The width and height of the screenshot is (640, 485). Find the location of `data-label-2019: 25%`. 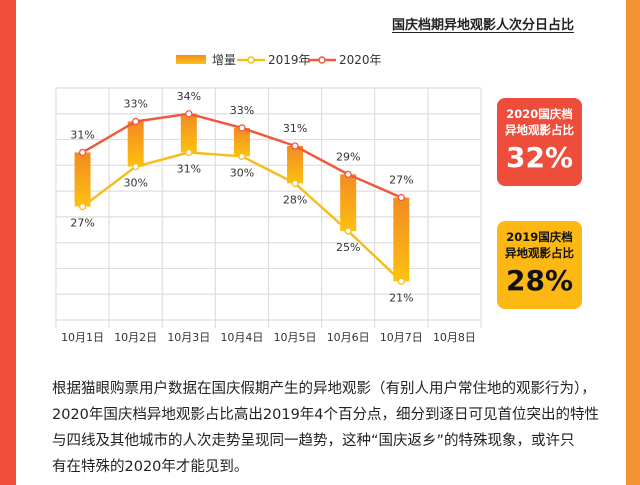

data-label-2019: 25% is located at coordinates (348, 247).